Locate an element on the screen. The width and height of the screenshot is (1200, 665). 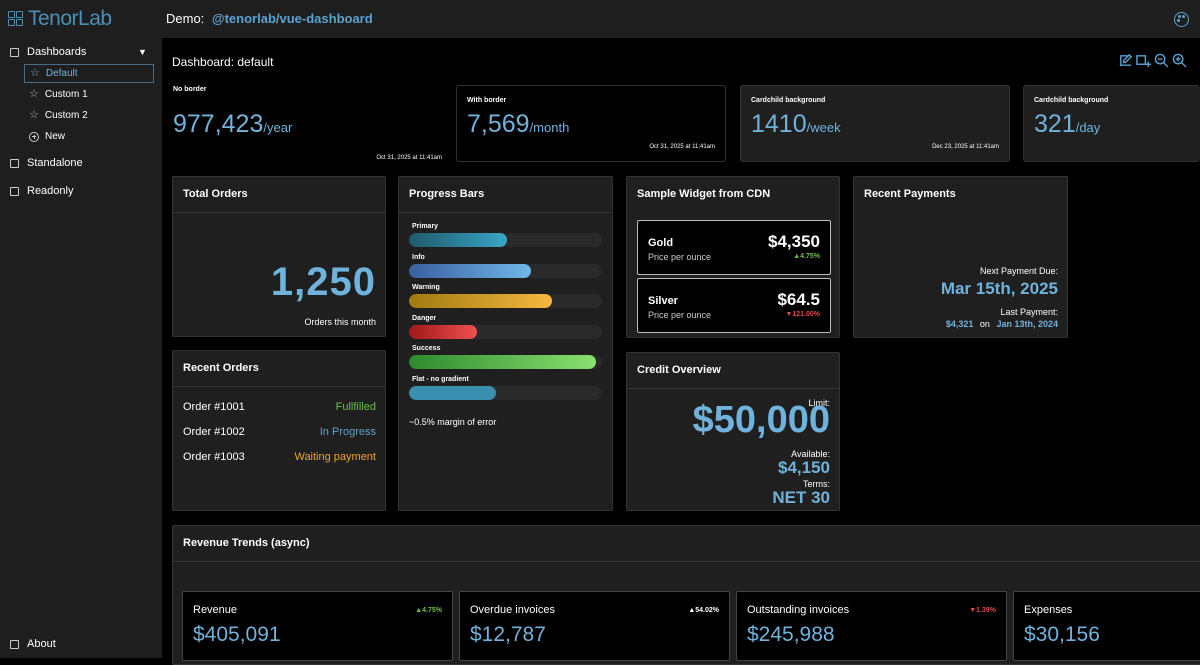
stat-value: 7,569/month is located at coordinates (518, 124).